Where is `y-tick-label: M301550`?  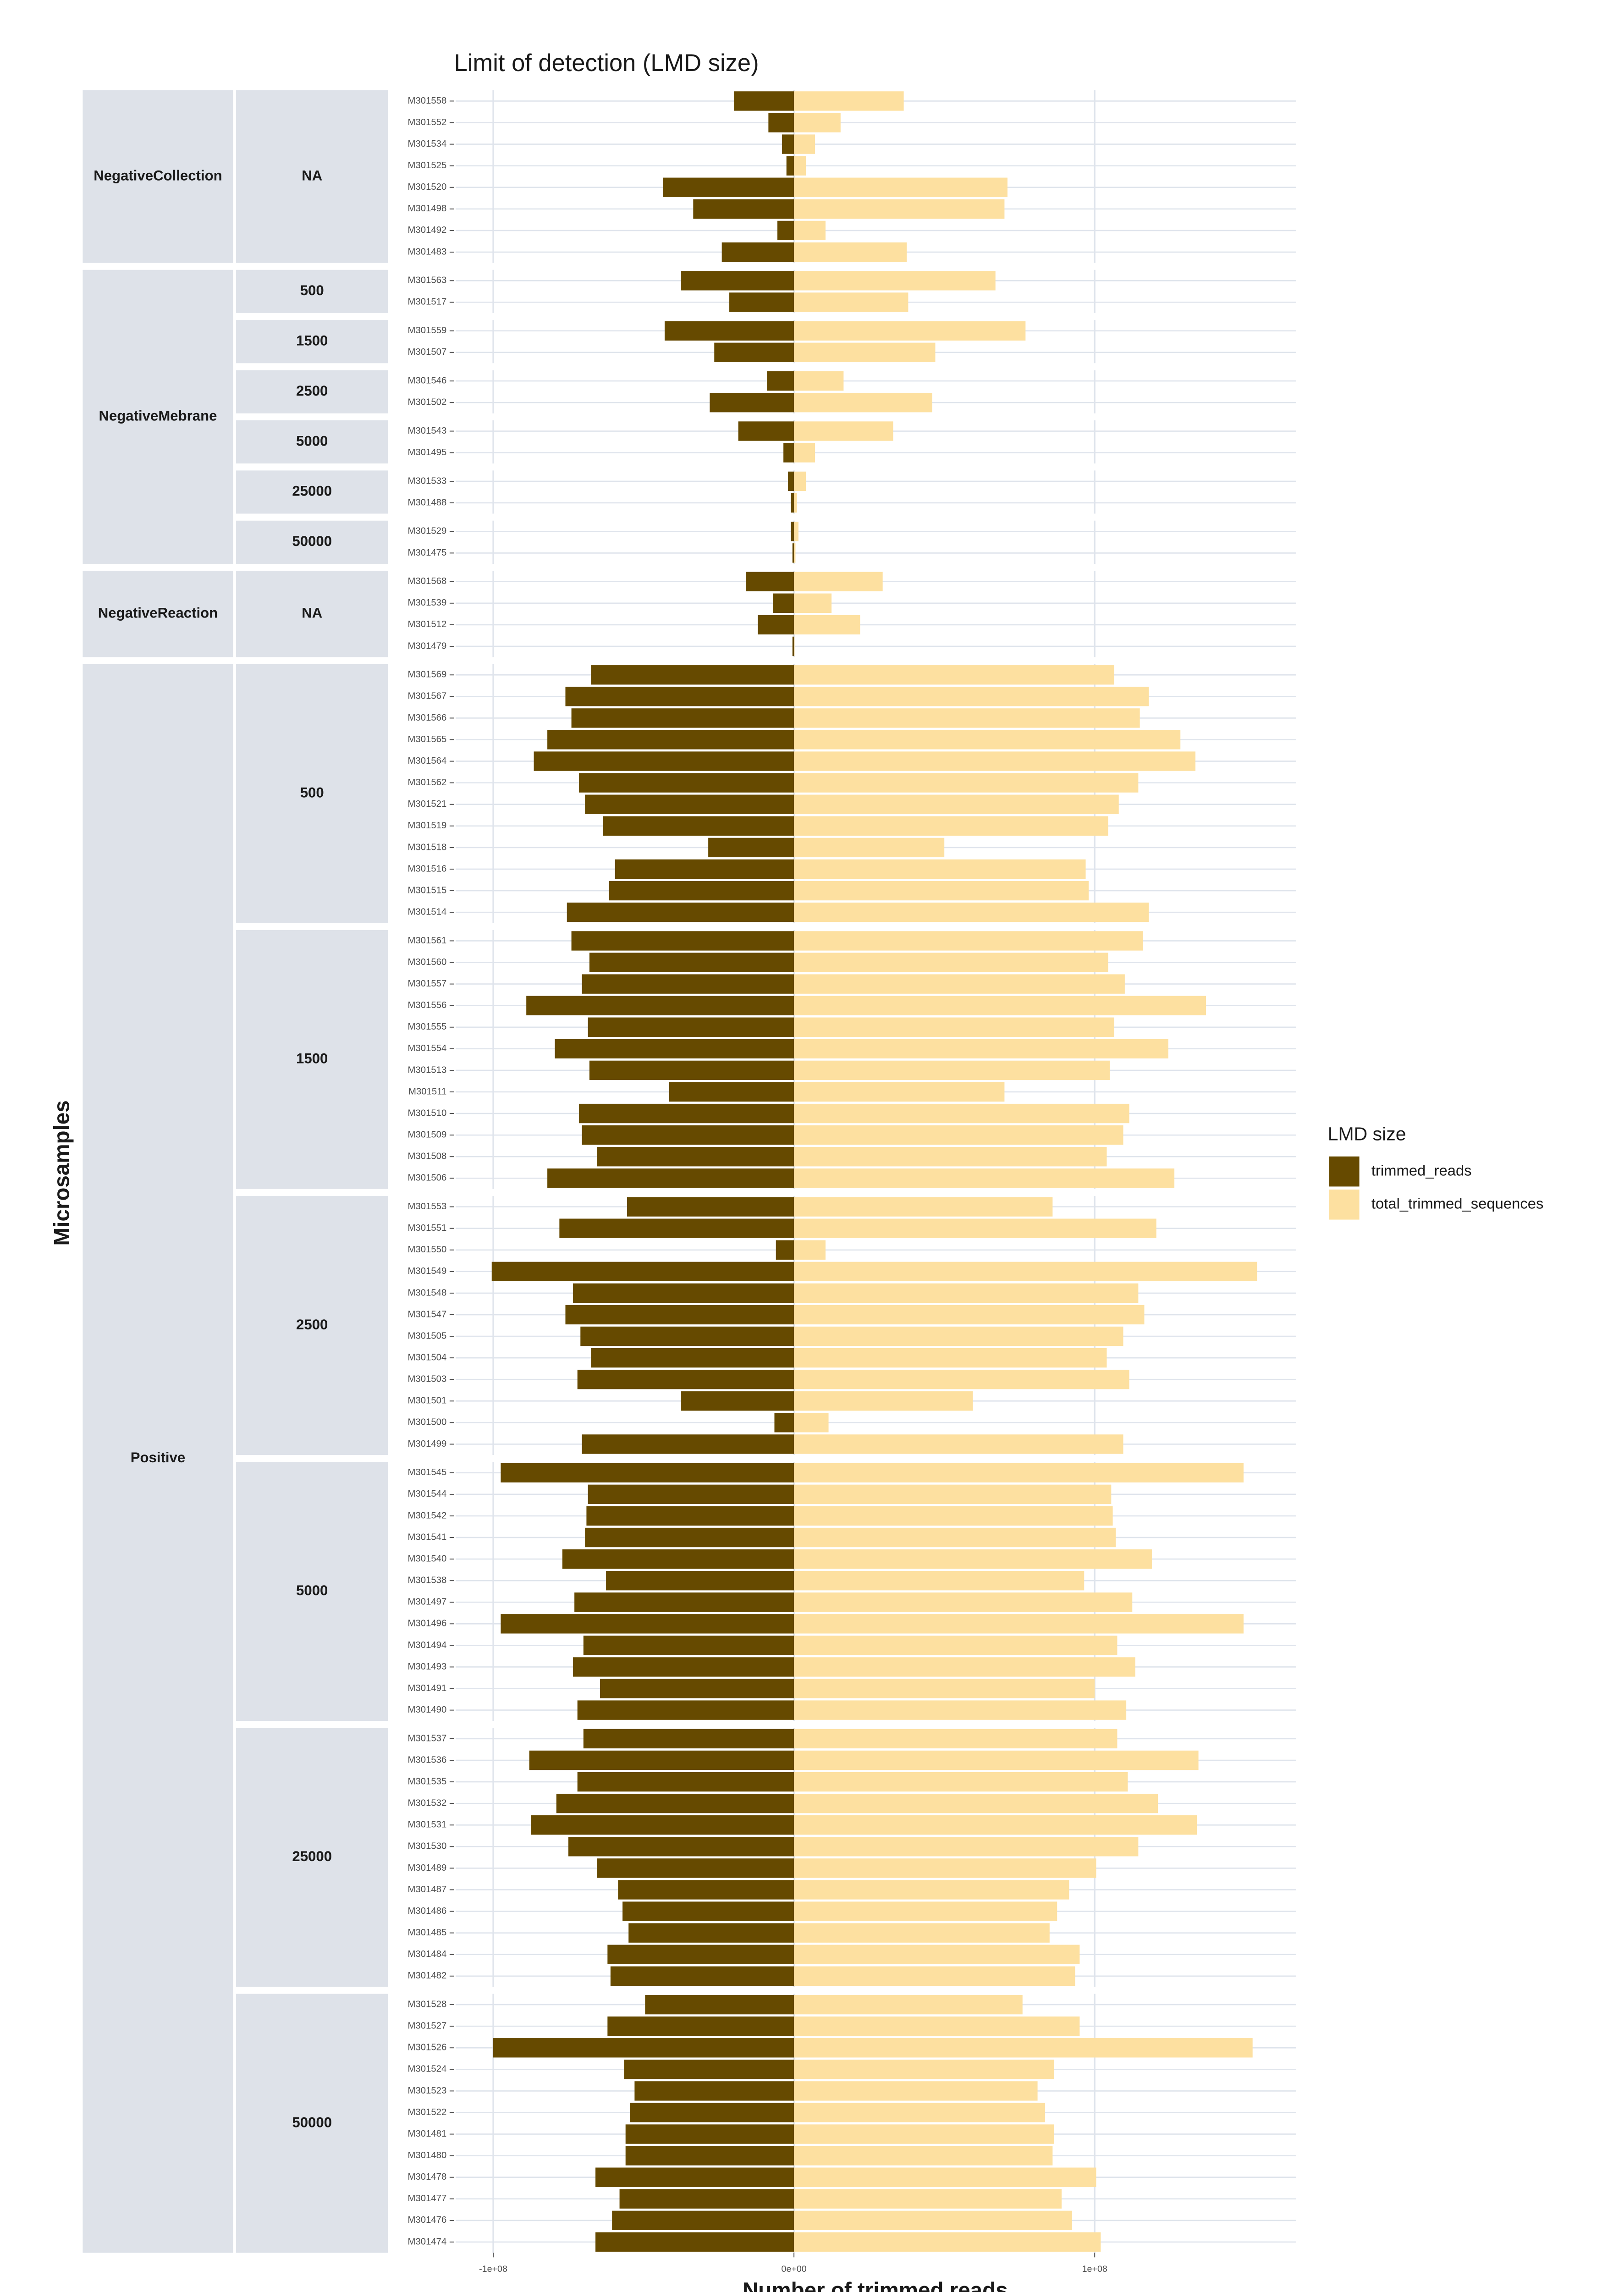 y-tick-label: M301550 is located at coordinates (427, 1250).